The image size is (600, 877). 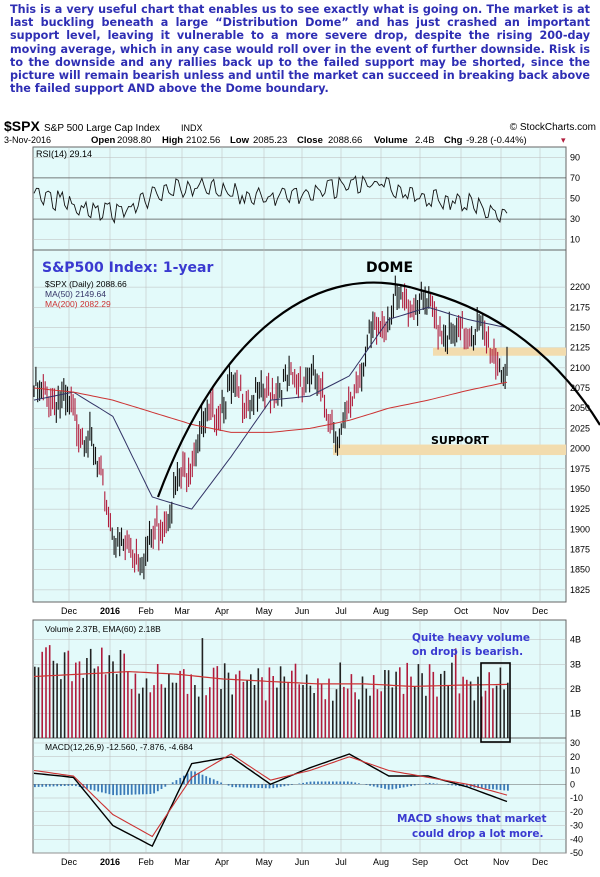 What do you see at coordinates (381, 862) in the screenshot?
I see `month-tick-label: Aug` at bounding box center [381, 862].